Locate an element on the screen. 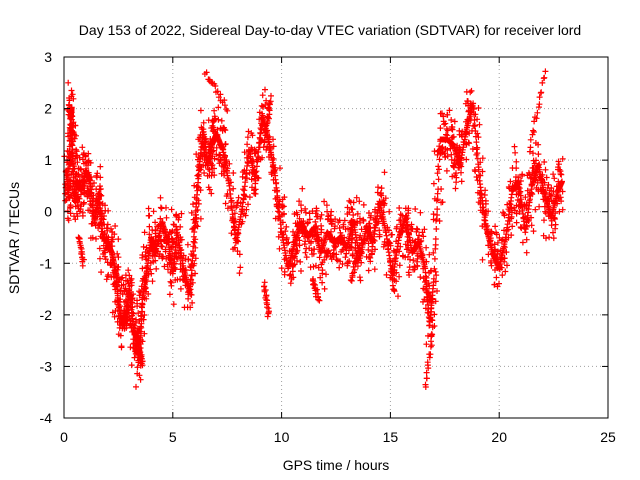 Image resolution: width=640 pixels, height=480 pixels. y-tick-label: -2 is located at coordinates (46, 315).